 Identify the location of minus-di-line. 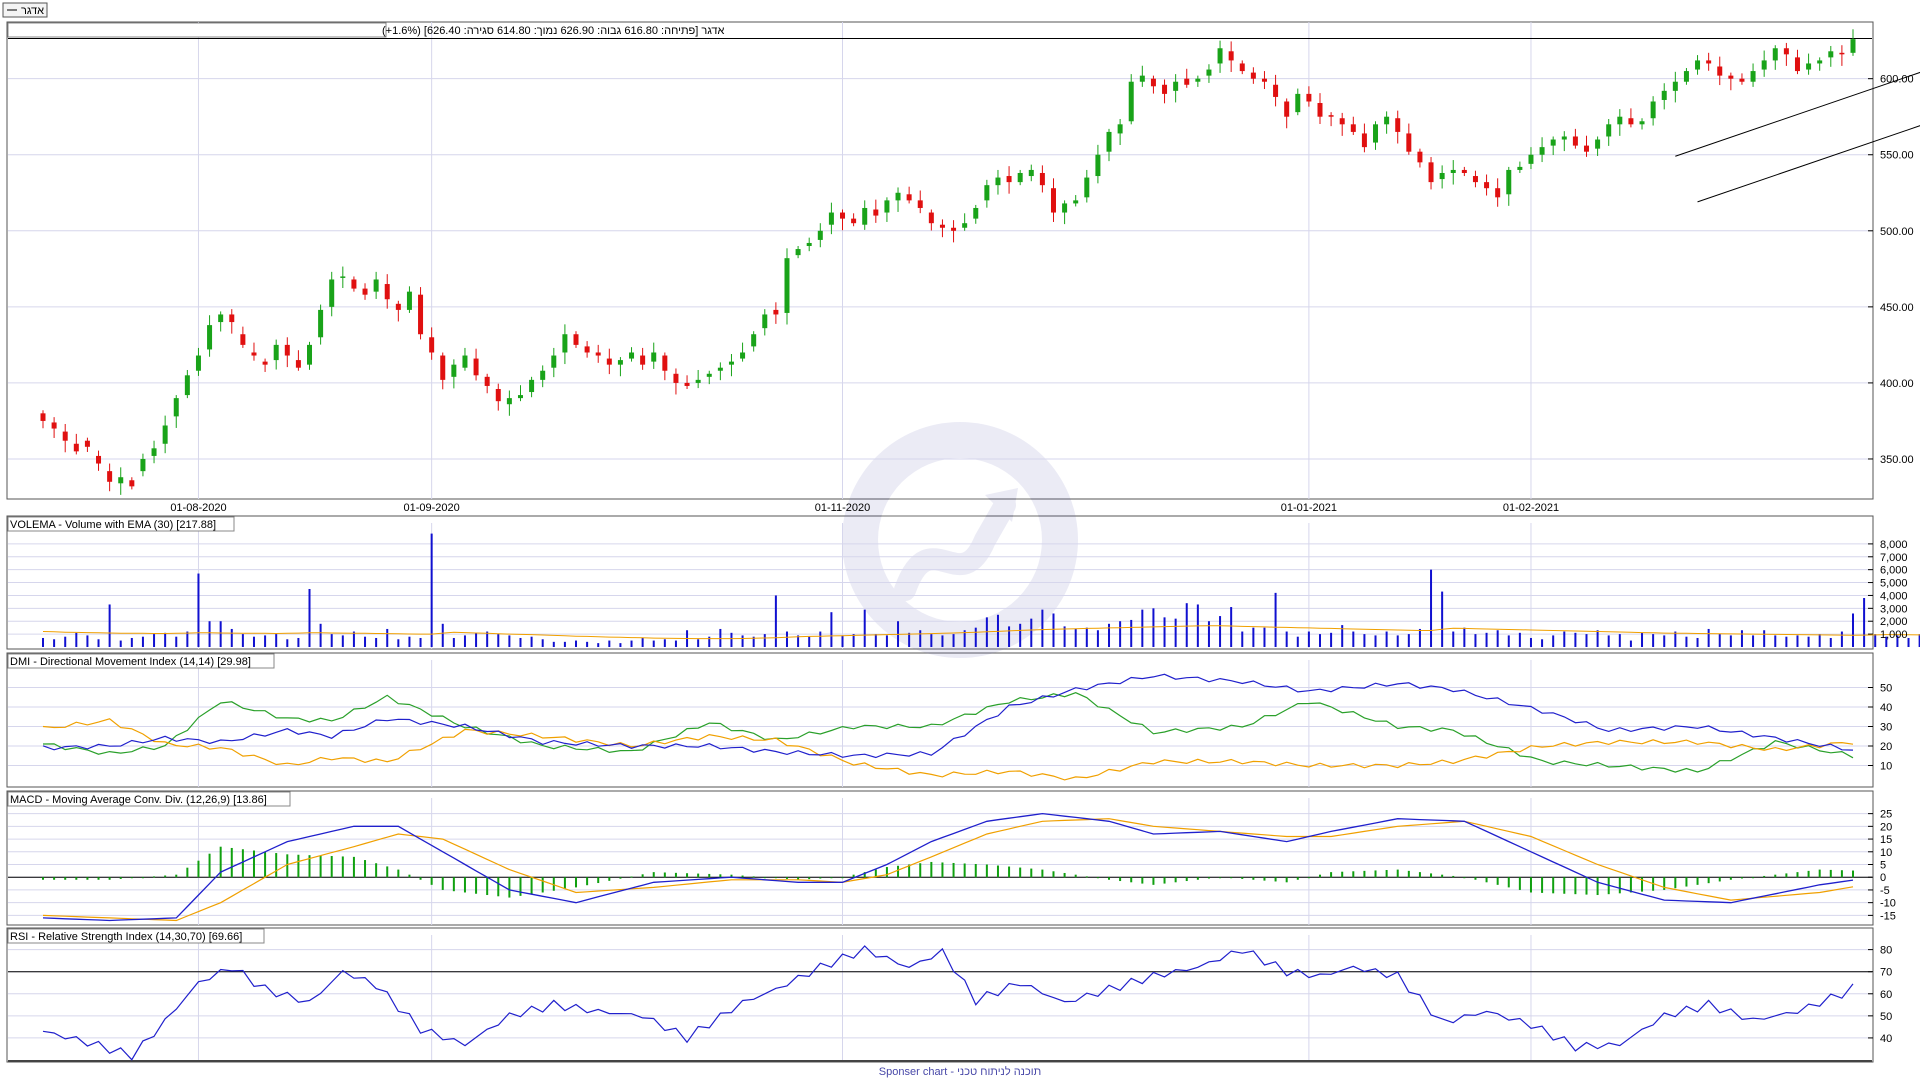
(948, 749).